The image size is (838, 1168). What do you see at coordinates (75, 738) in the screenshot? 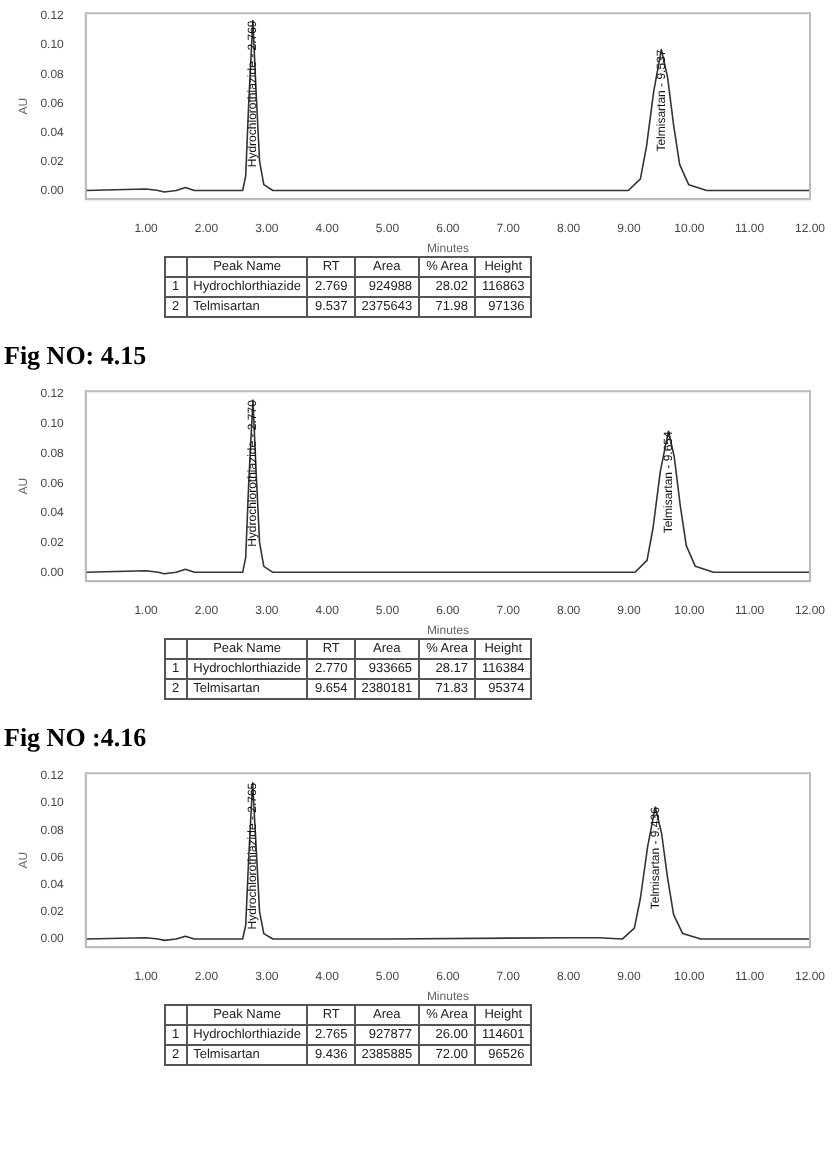
I see `chart-title: Fig NO :4.16` at bounding box center [75, 738].